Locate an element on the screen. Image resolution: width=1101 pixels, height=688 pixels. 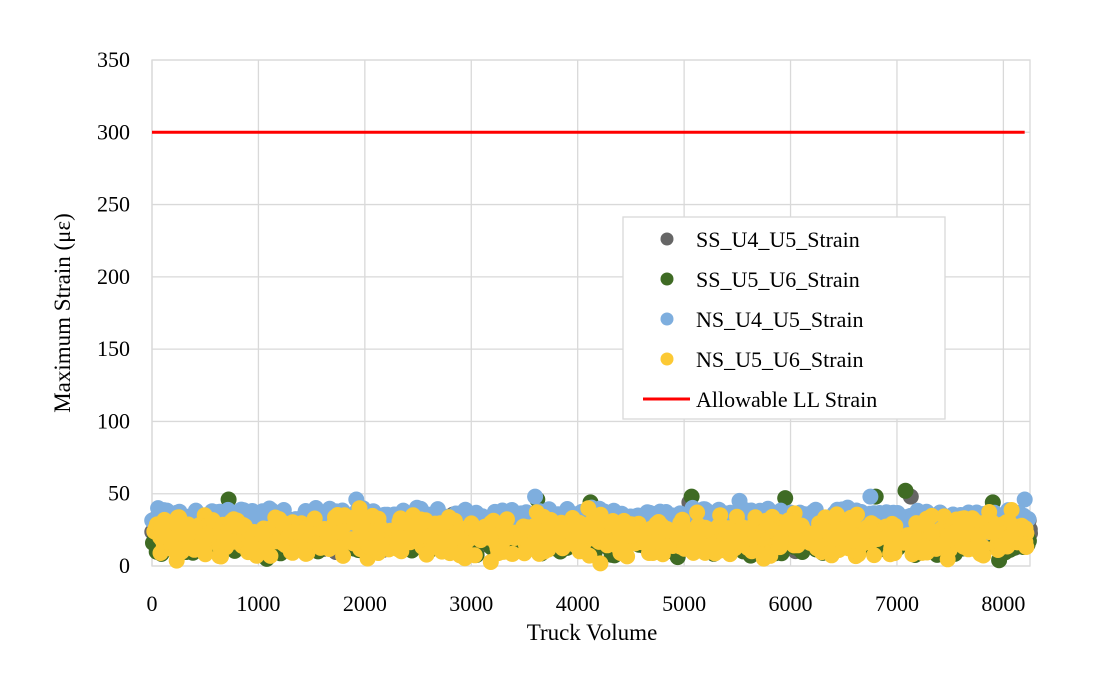
y-tick-label: 250 is located at coordinates (113, 204).